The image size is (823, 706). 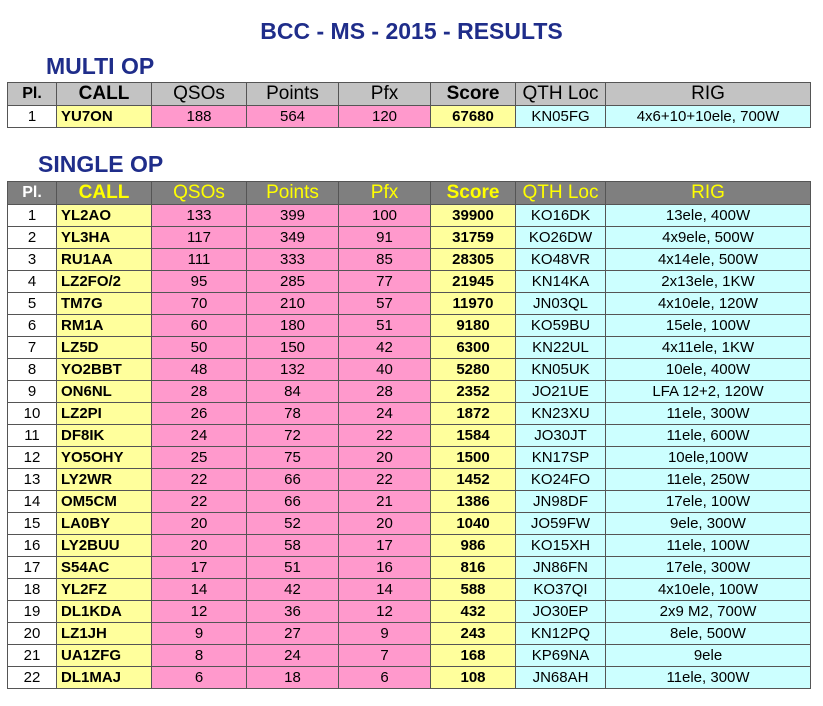 I want to click on cell-callsign: YO5OHY, so click(x=104, y=457).